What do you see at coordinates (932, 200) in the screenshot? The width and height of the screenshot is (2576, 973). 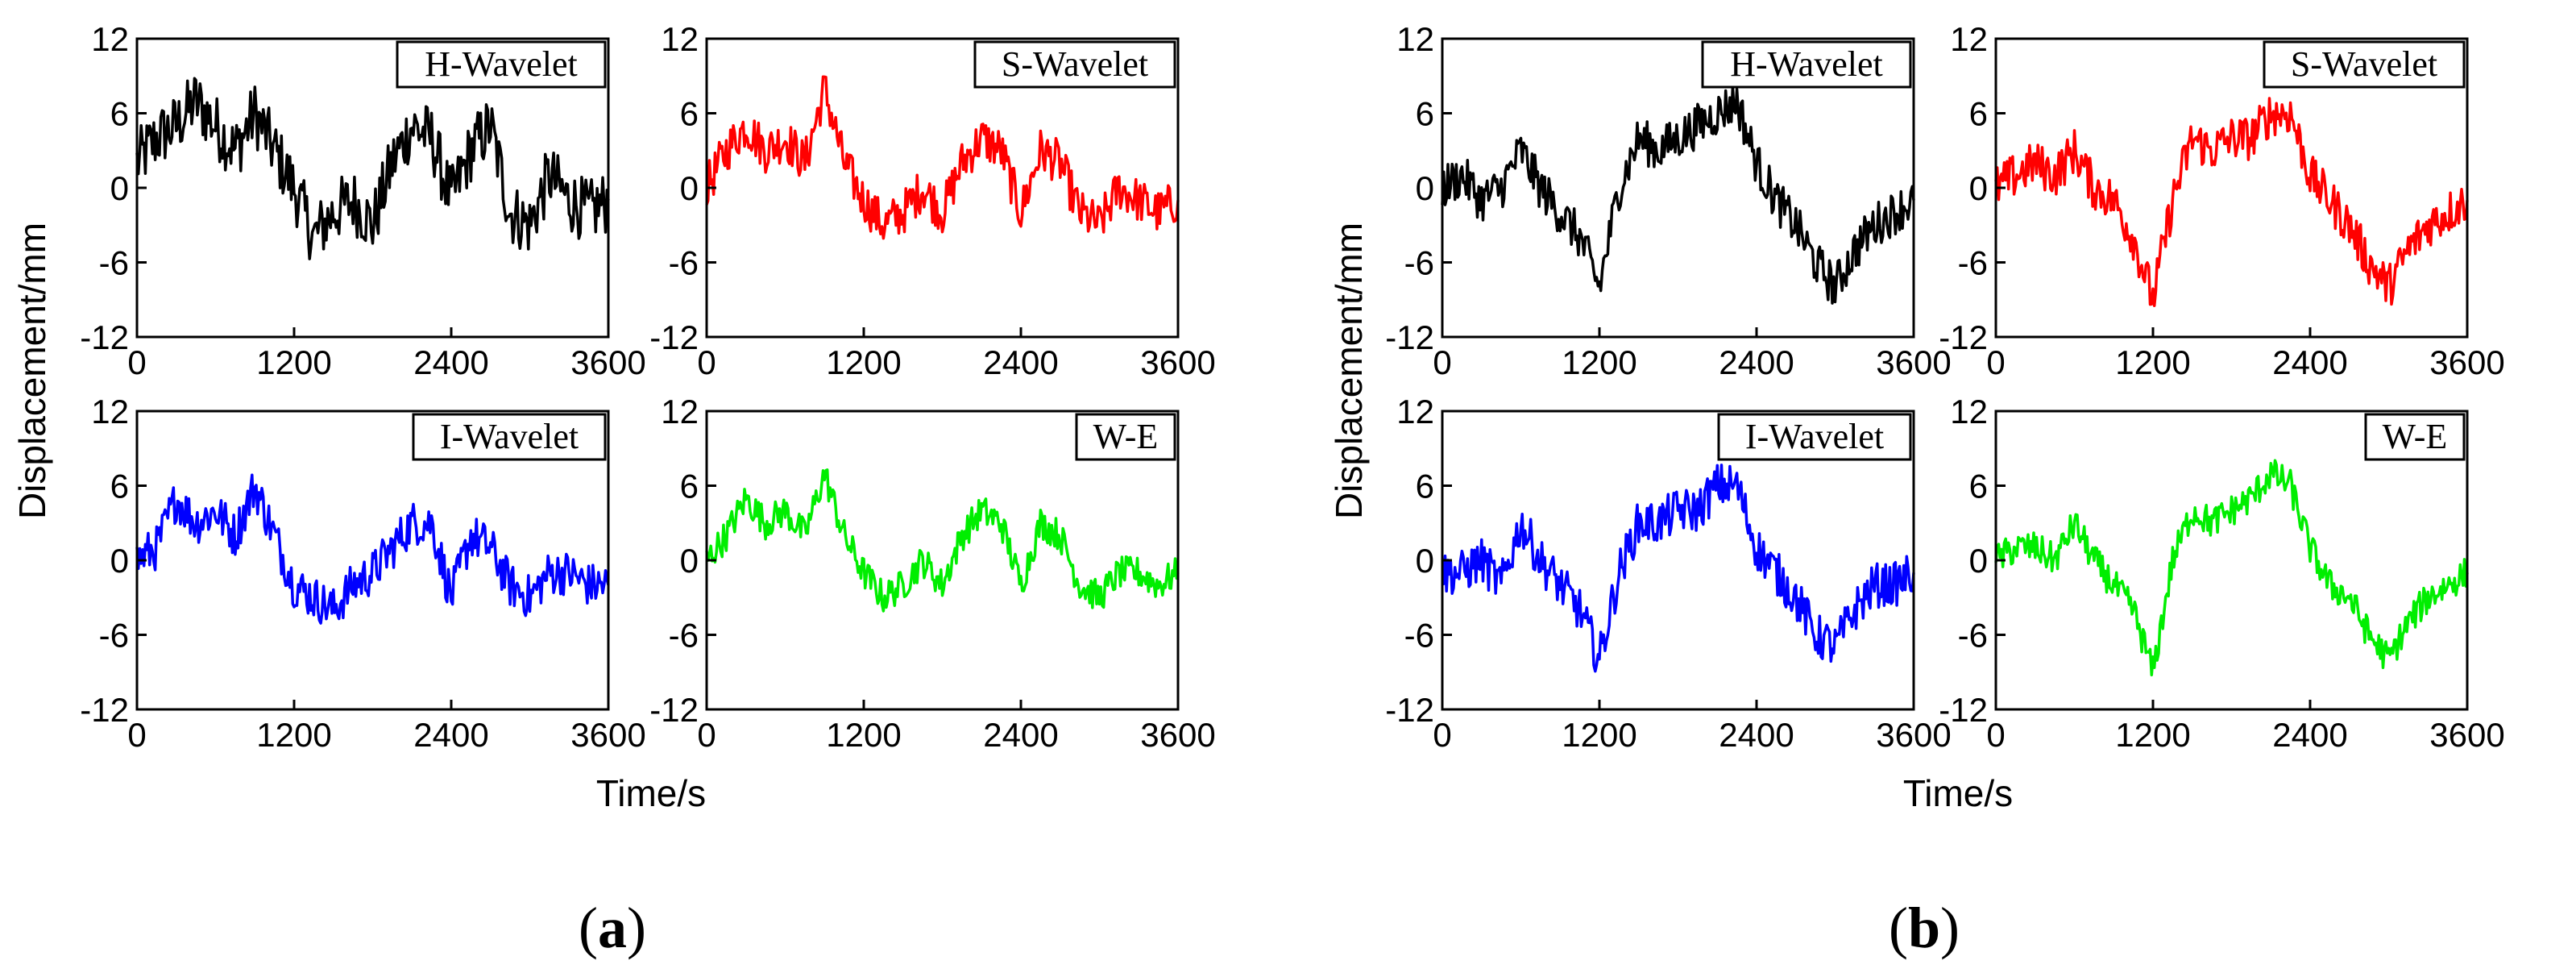 I see `subplot-a-s-wavelet: -12 -6 0 6 12 0 1200 2400 3600 S-Wavelet` at bounding box center [932, 200].